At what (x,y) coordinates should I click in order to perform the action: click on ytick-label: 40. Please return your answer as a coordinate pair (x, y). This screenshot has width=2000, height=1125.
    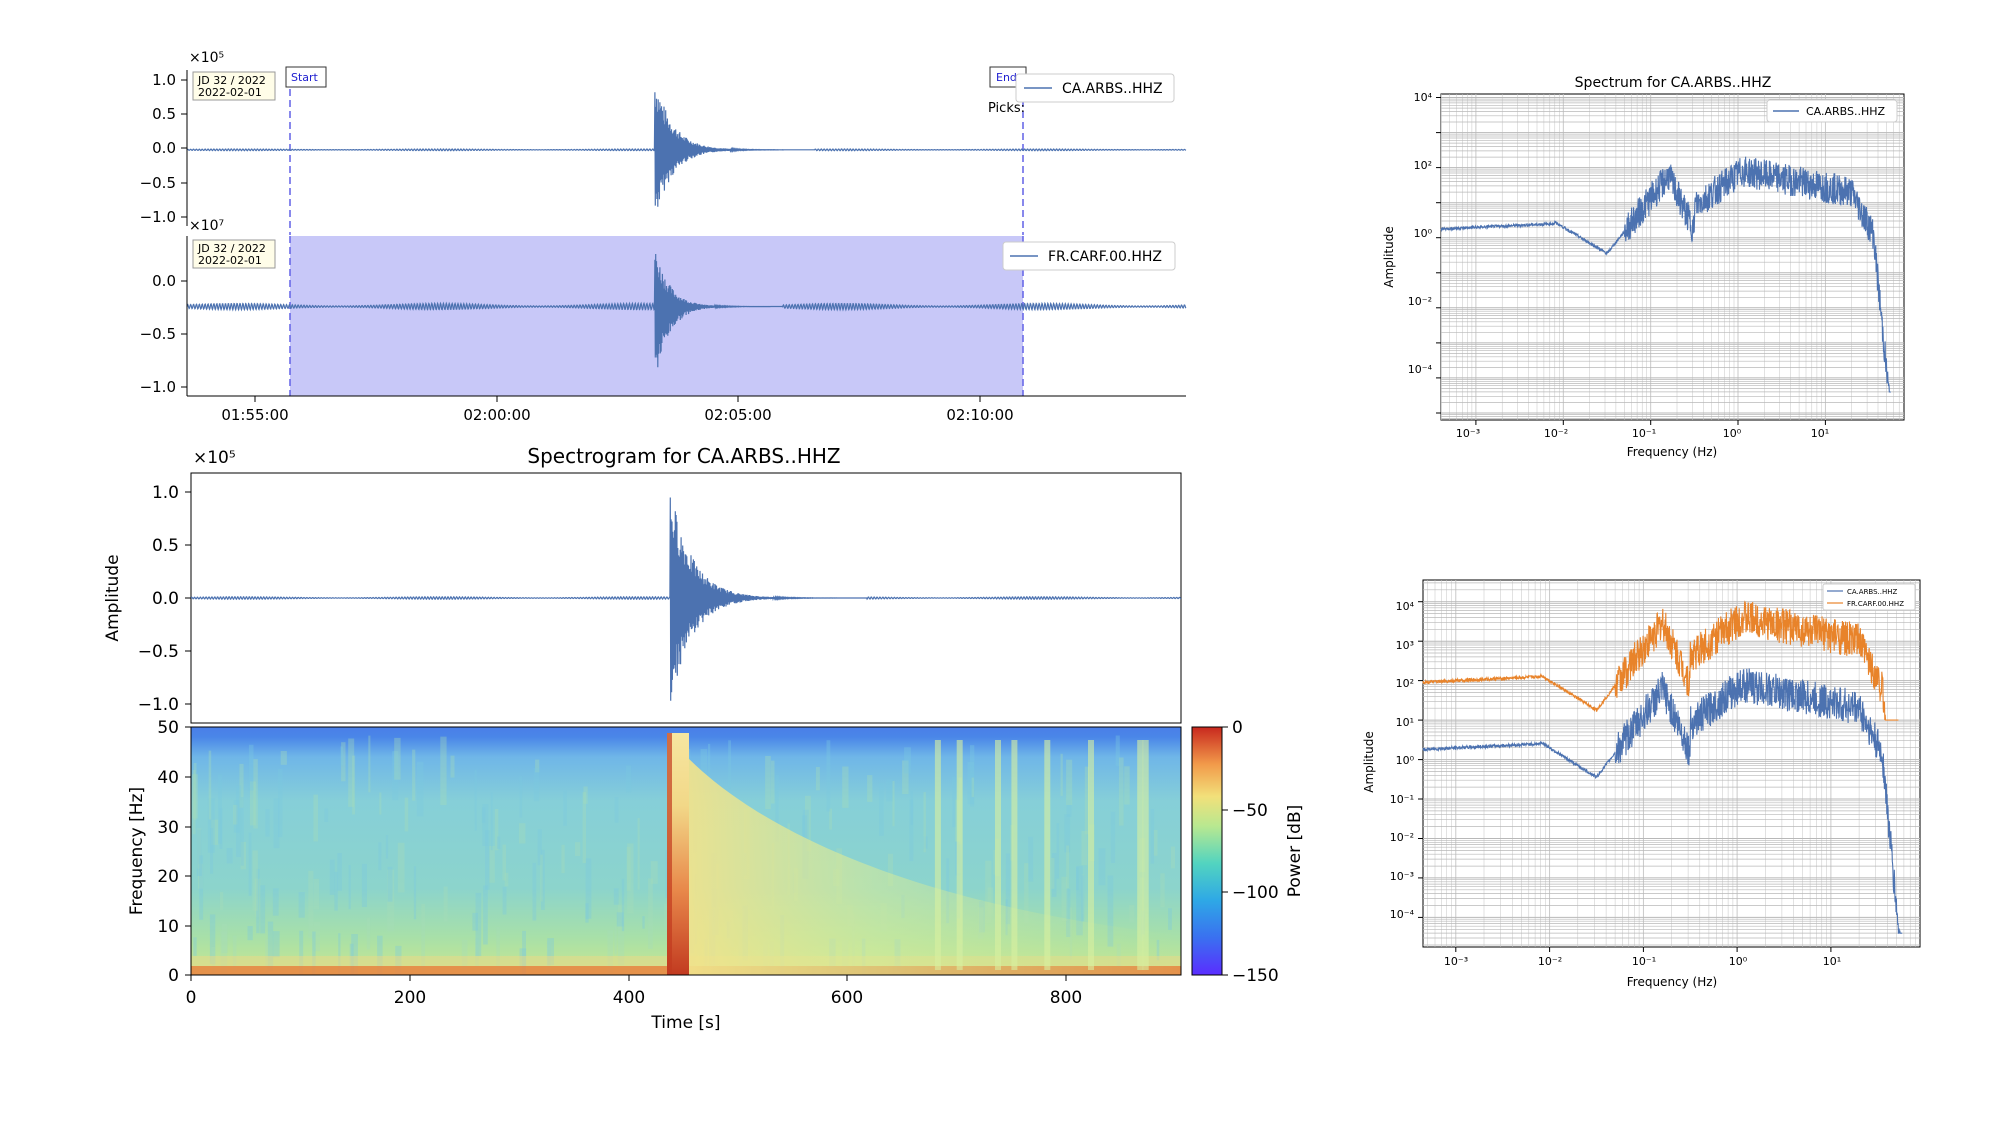
    Looking at the image, I should click on (168, 778).